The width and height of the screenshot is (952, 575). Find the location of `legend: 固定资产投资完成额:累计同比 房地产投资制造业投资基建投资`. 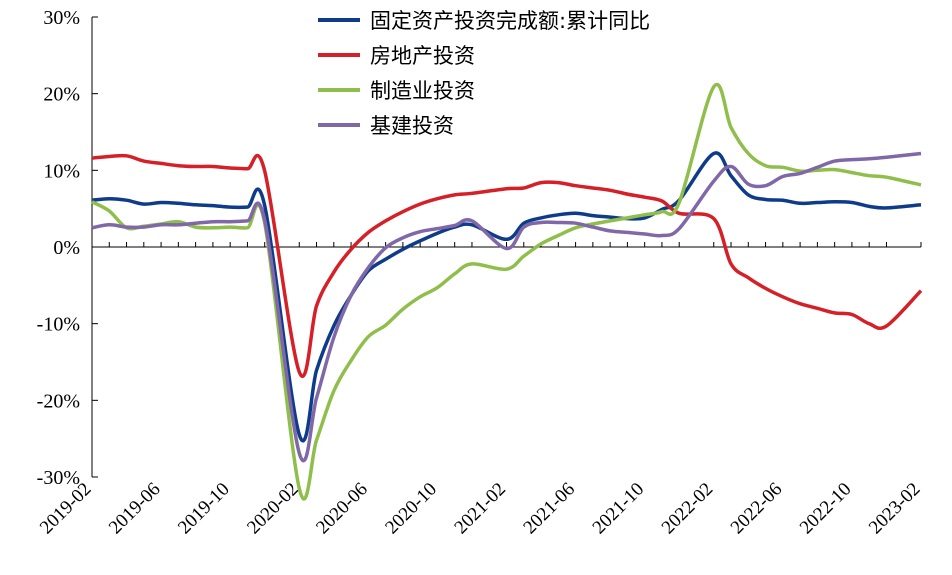

legend: 固定资产投资完成额:累计同比 房地产投资制造业投资基建投资 is located at coordinates (484, 72).